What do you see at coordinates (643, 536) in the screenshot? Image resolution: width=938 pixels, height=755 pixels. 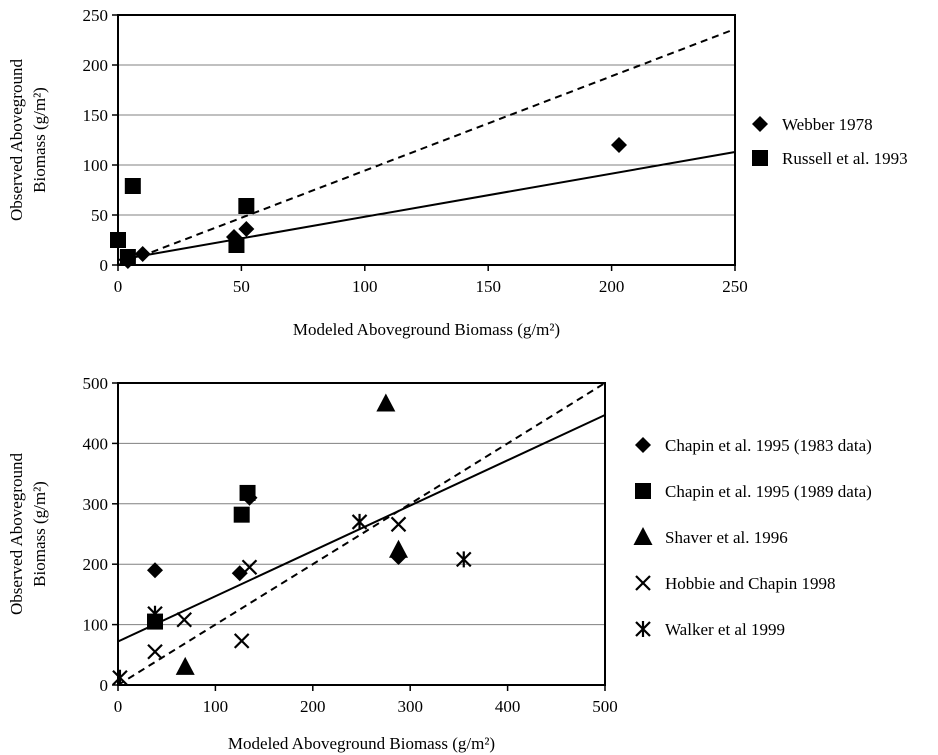 I see `bottom-legend-marker-triangle` at bounding box center [643, 536].